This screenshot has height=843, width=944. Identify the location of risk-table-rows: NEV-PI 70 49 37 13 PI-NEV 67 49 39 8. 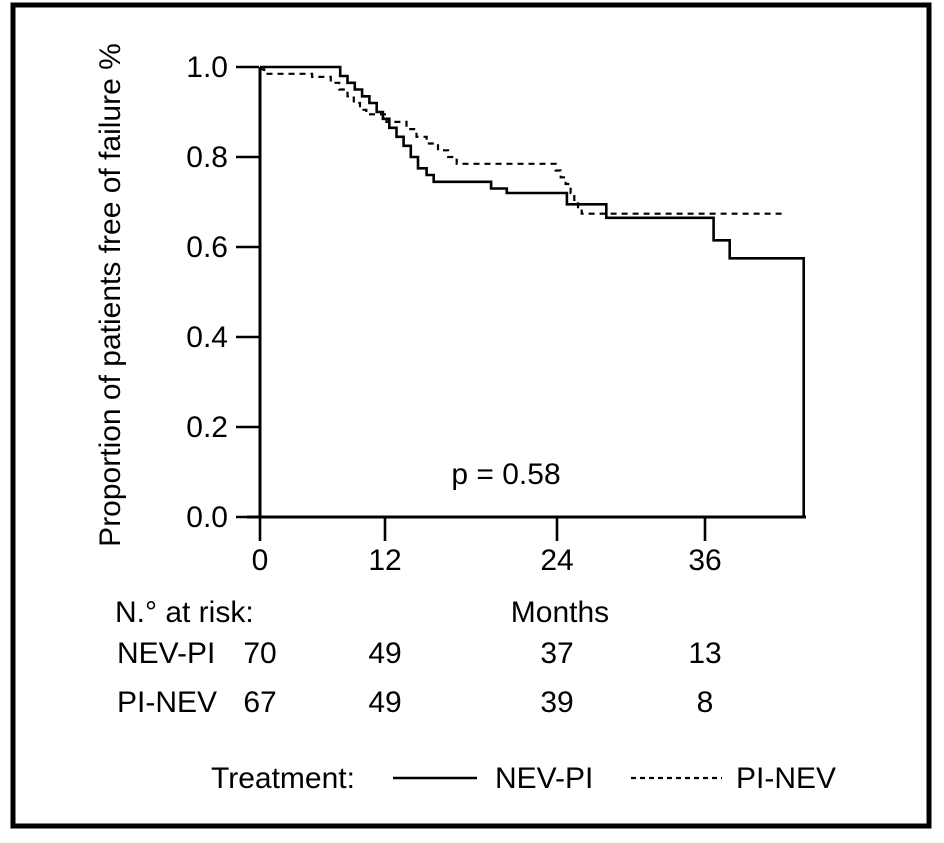
(419, 678).